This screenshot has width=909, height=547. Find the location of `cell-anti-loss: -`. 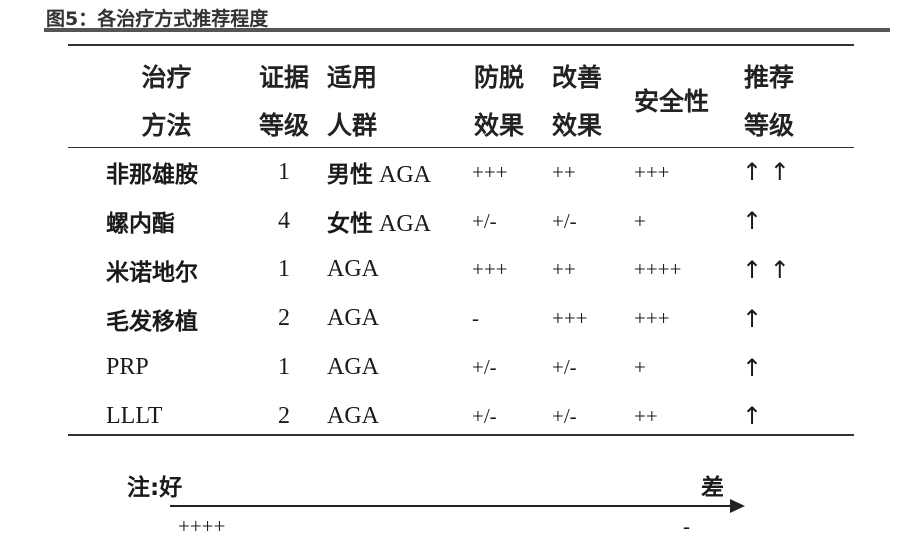

cell-anti-loss: - is located at coordinates (475, 318).